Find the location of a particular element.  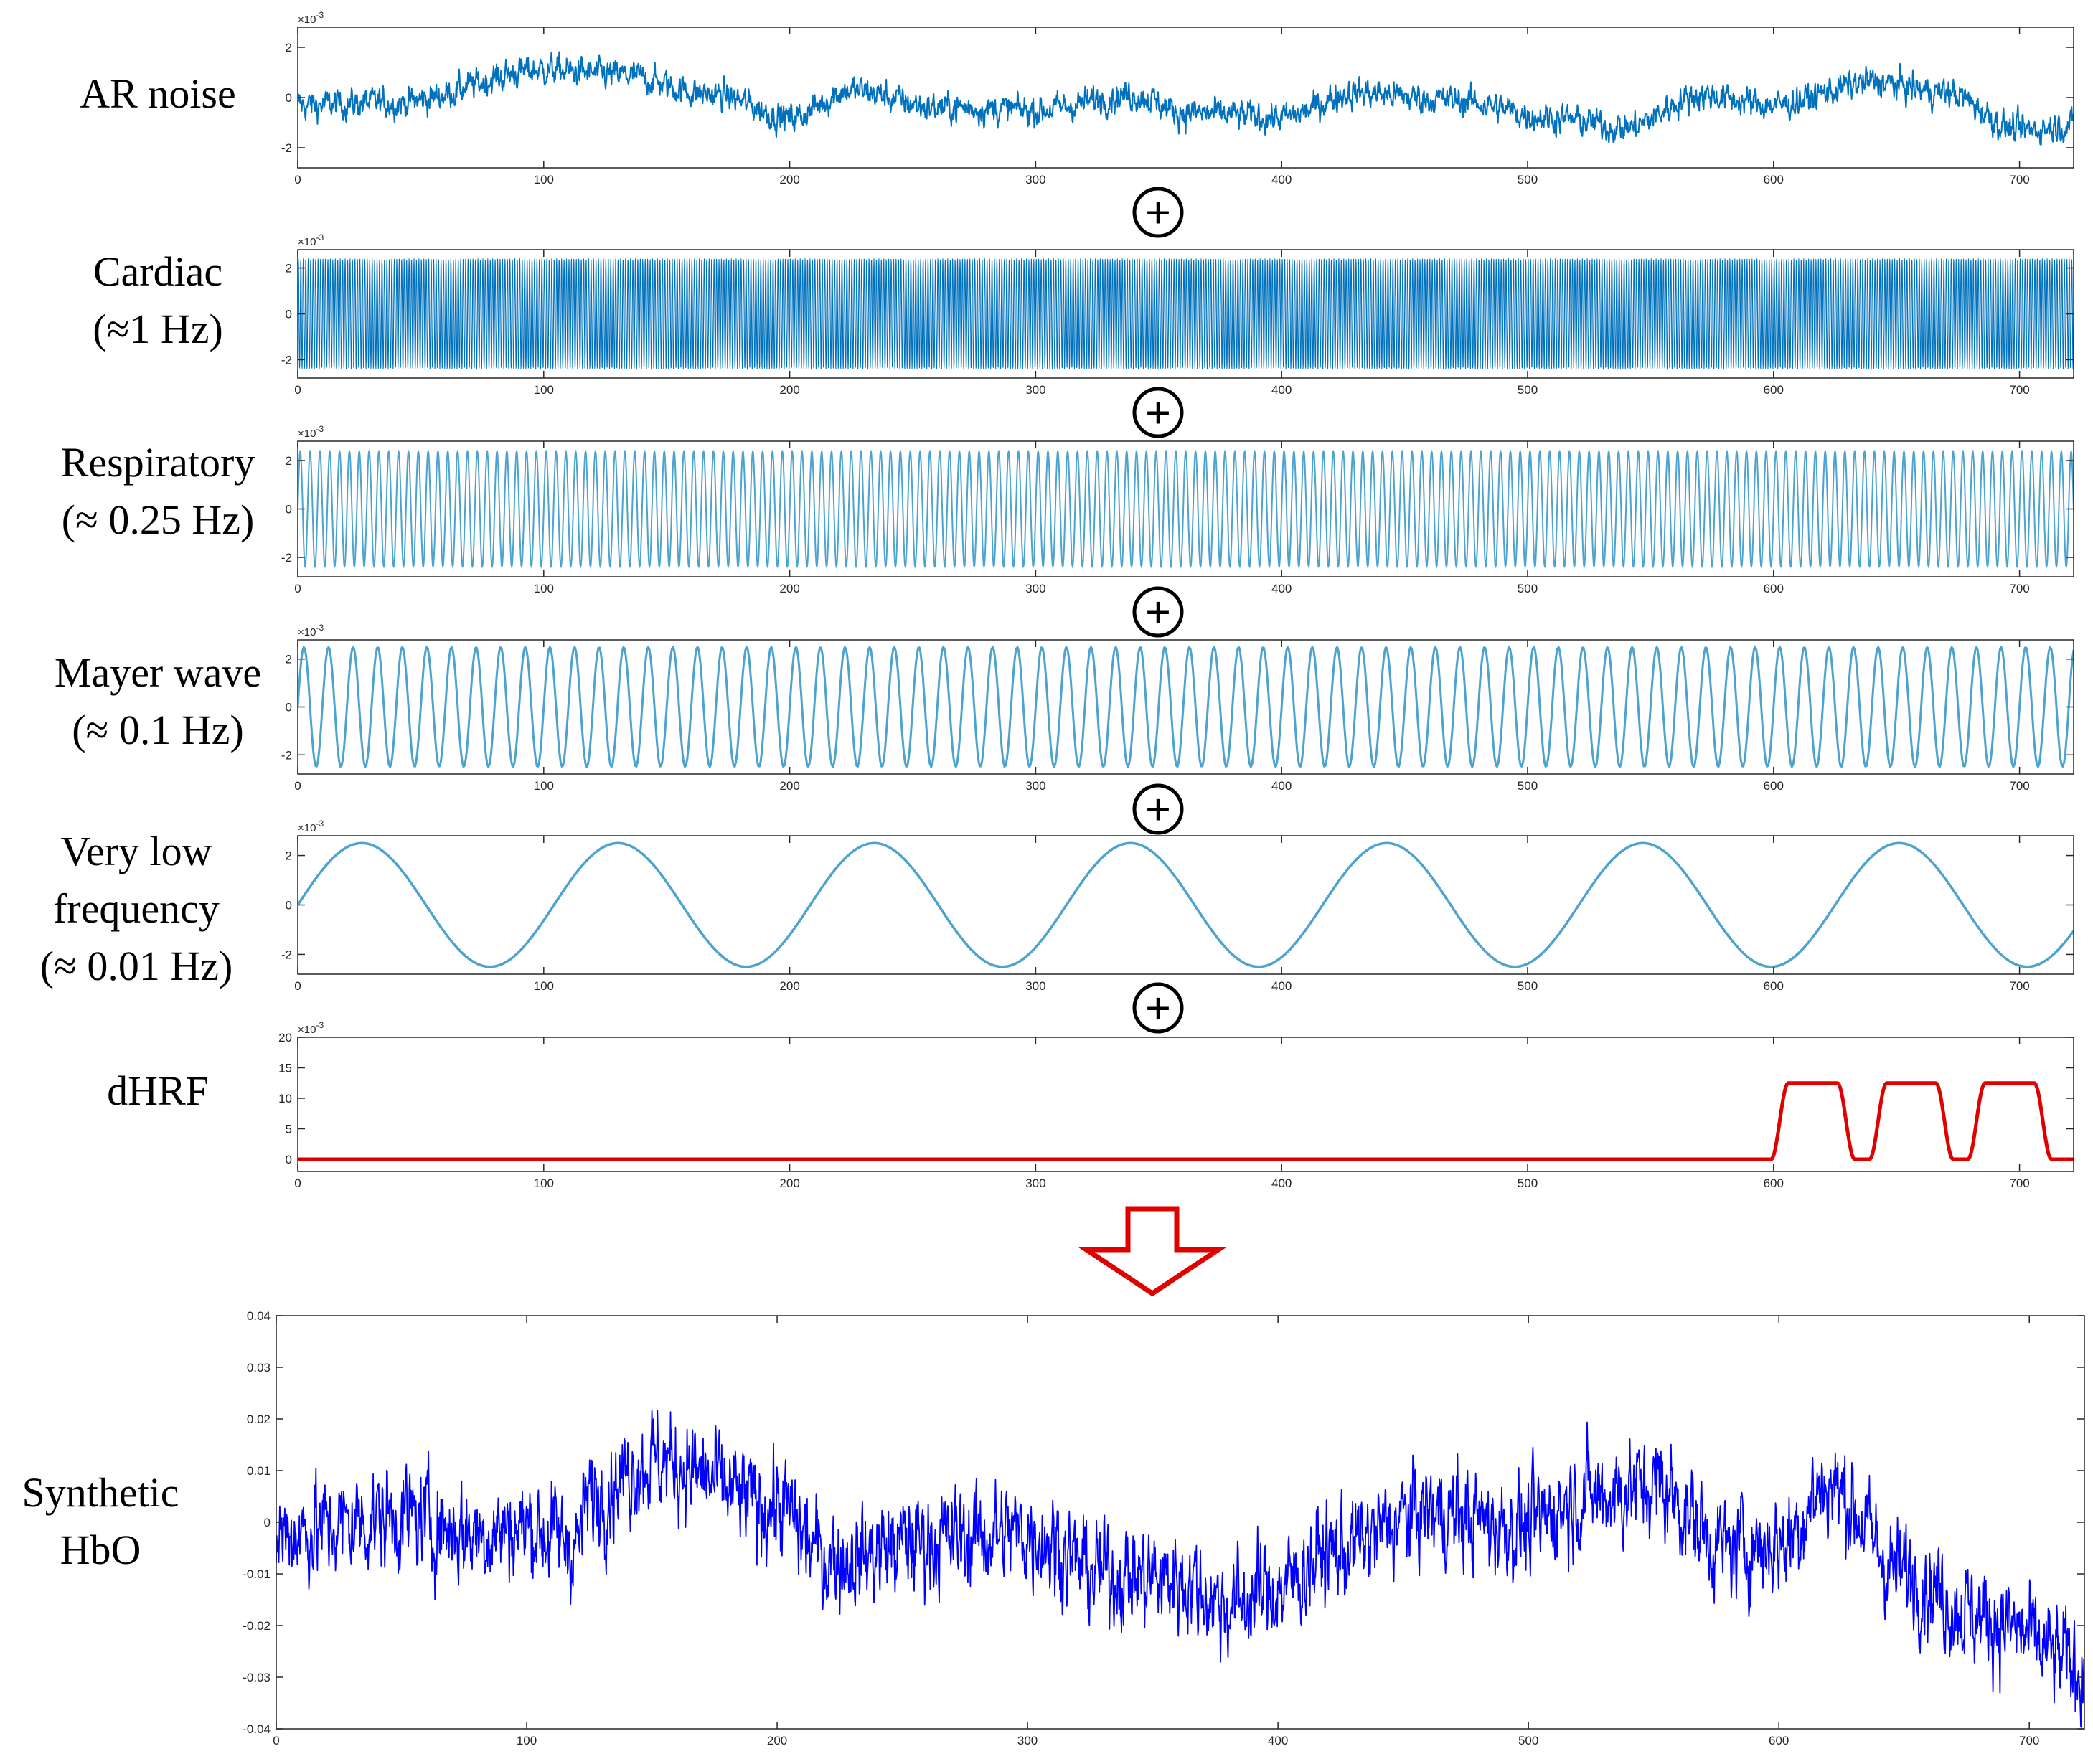

down-arrow-icon is located at coordinates (1152, 1251).